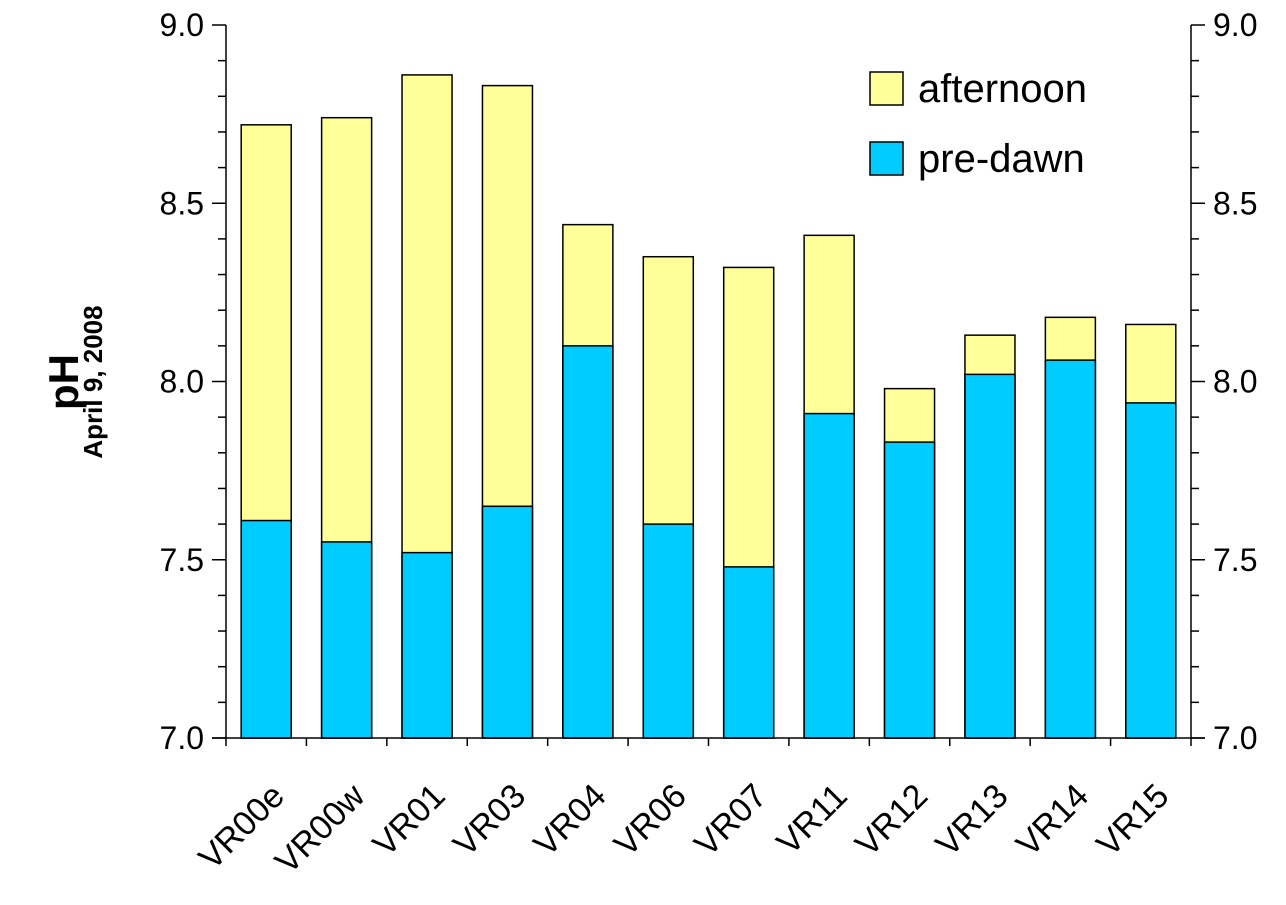  What do you see at coordinates (972, 820) in the screenshot?
I see `x-tick-label: VR13` at bounding box center [972, 820].